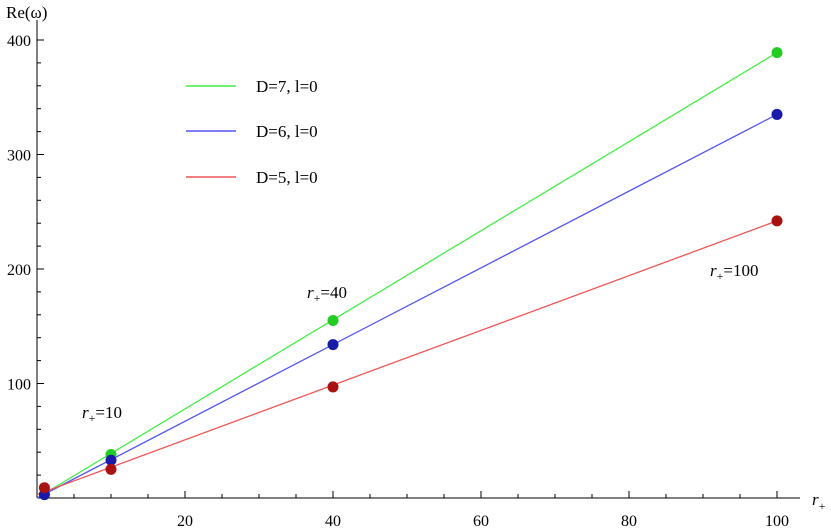 The width and height of the screenshot is (831, 530). Describe the element at coordinates (740, 270) in the screenshot. I see `annotation-text: =100` at that location.